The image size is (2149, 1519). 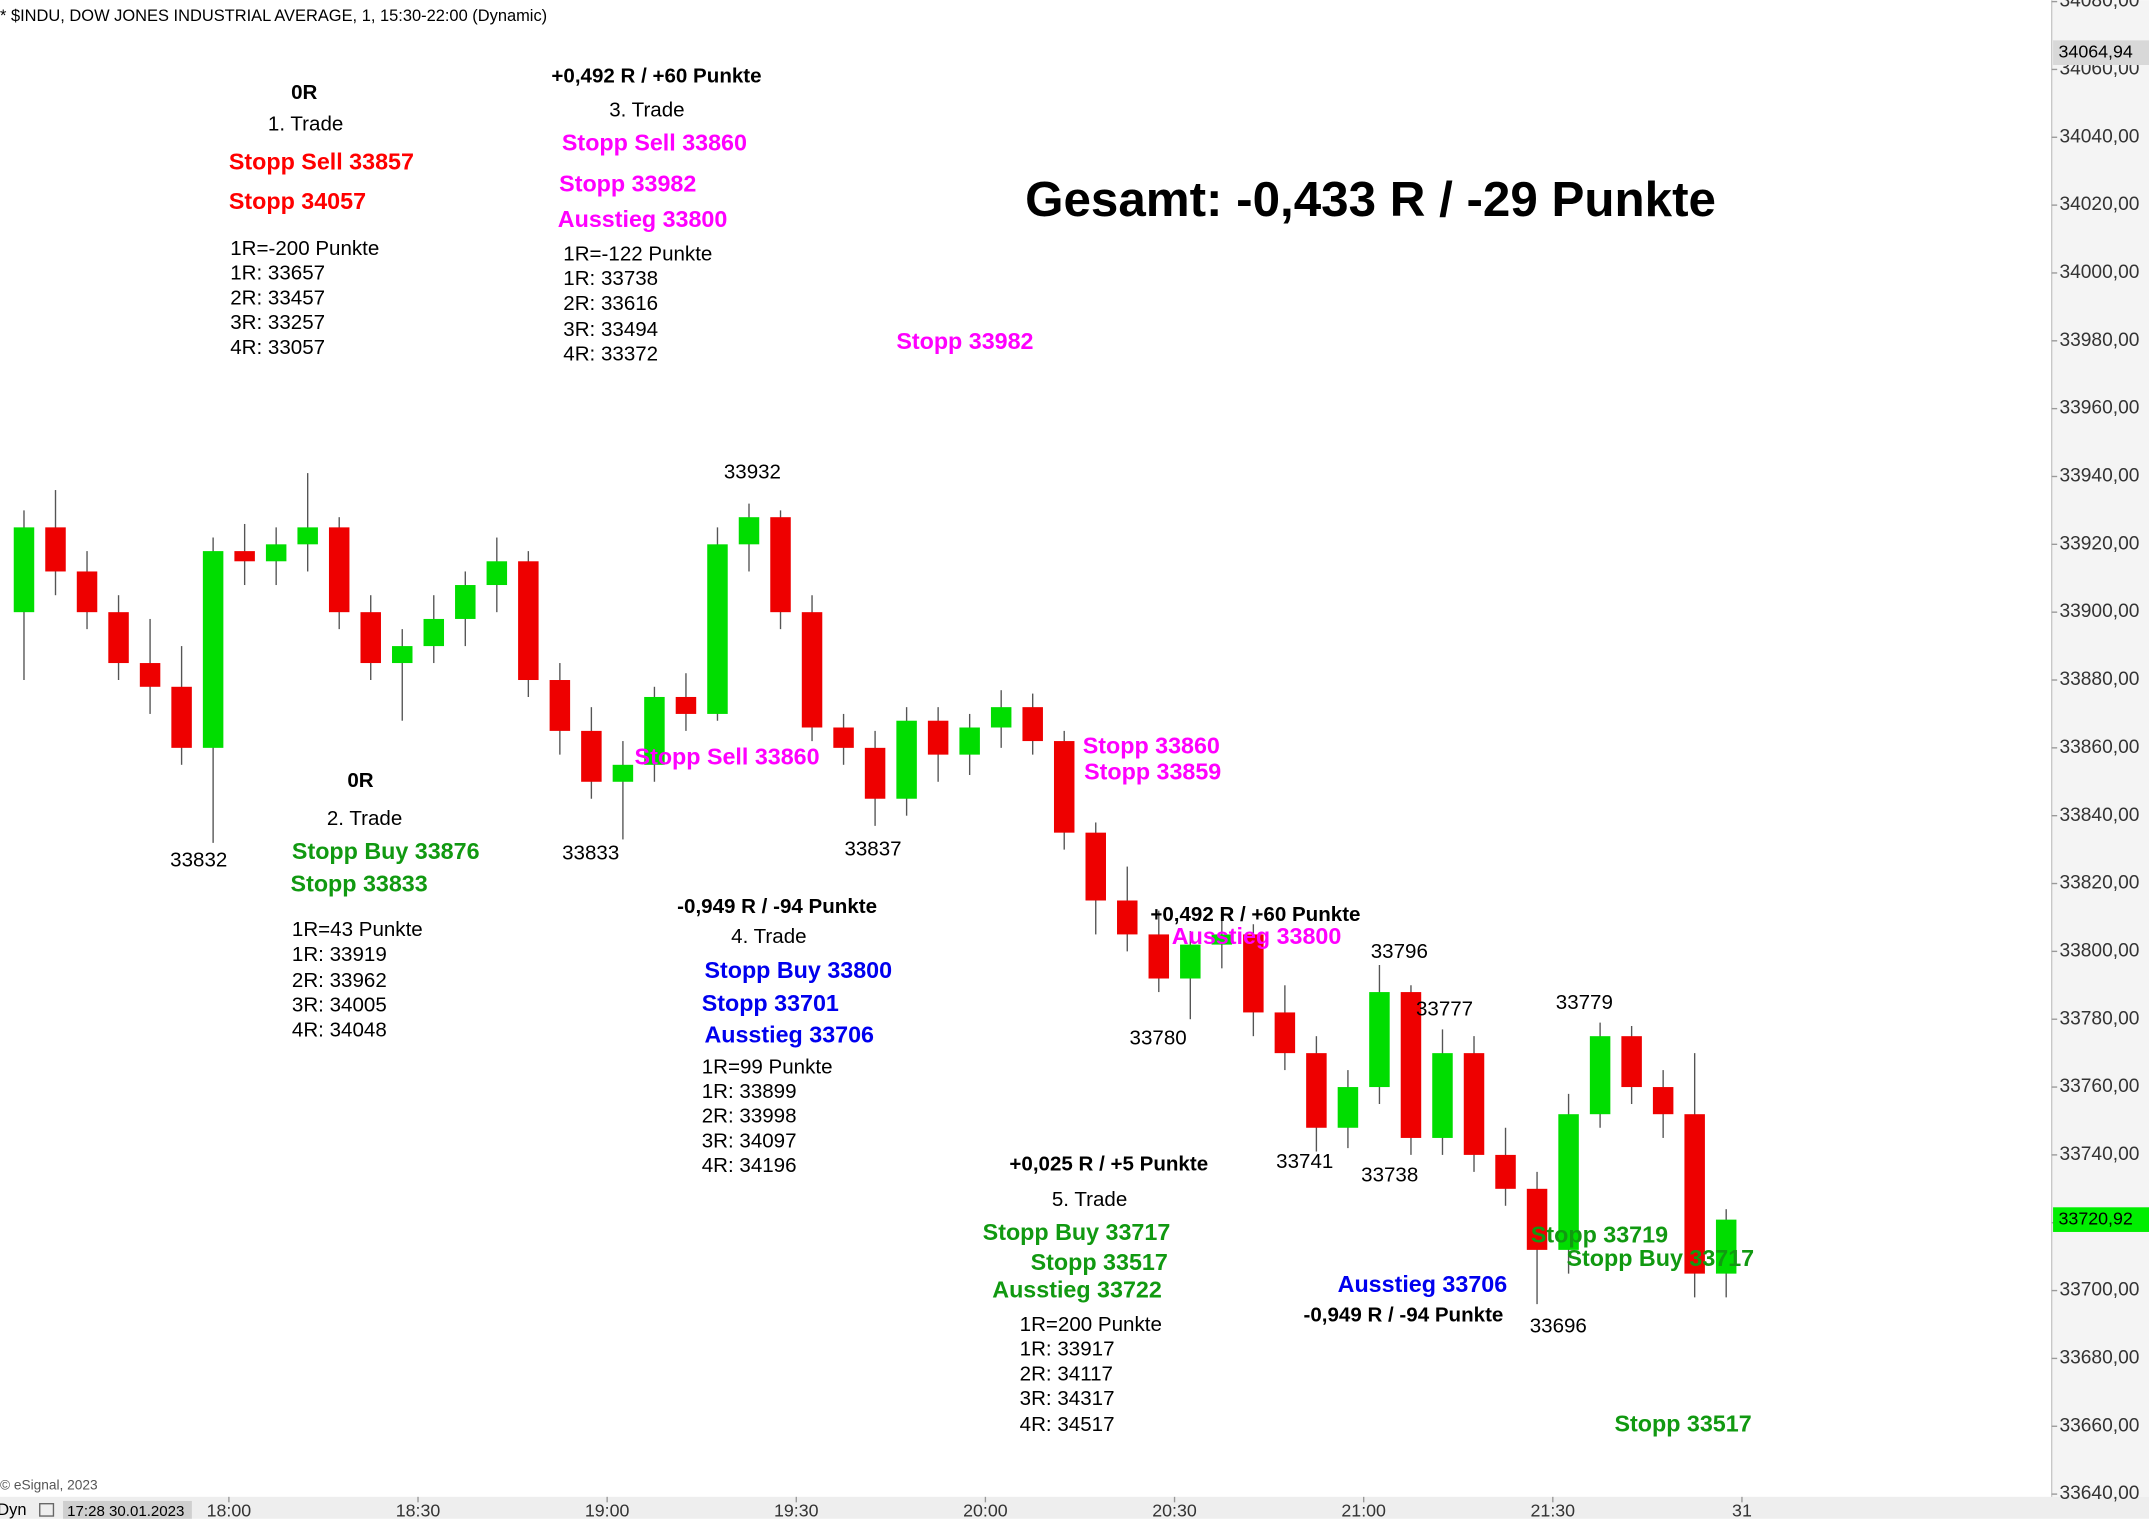 What do you see at coordinates (2099, 6) in the screenshot?
I see `y-tick-label: 34080,00` at bounding box center [2099, 6].